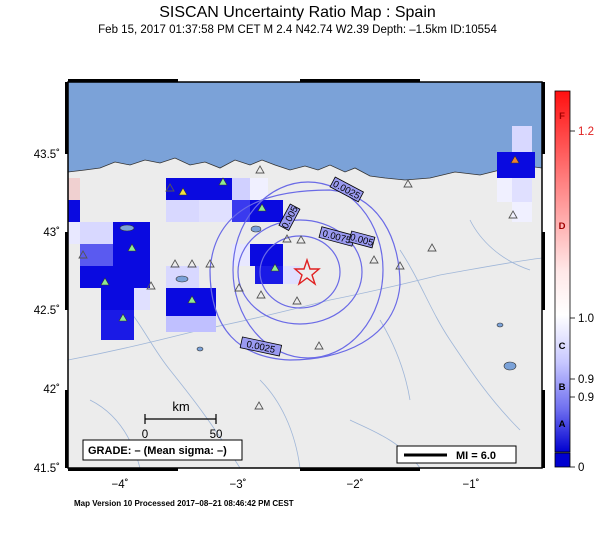 This screenshot has height=541, width=595. What do you see at coordinates (562, 116) in the screenshot?
I see `colorbar-letter: F` at bounding box center [562, 116].